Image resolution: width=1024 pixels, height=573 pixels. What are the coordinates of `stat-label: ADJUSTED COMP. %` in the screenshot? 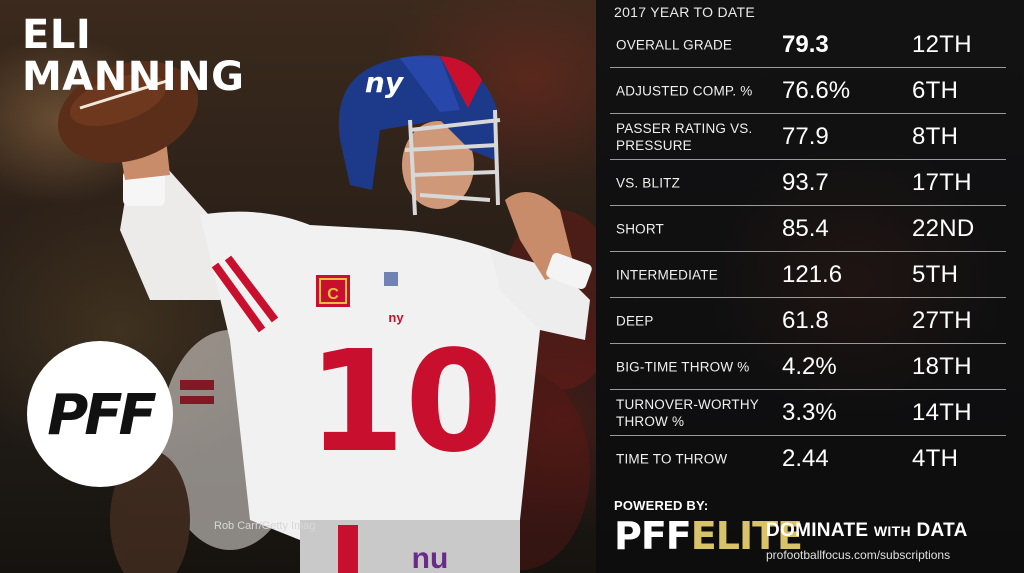 It's located at (684, 90).